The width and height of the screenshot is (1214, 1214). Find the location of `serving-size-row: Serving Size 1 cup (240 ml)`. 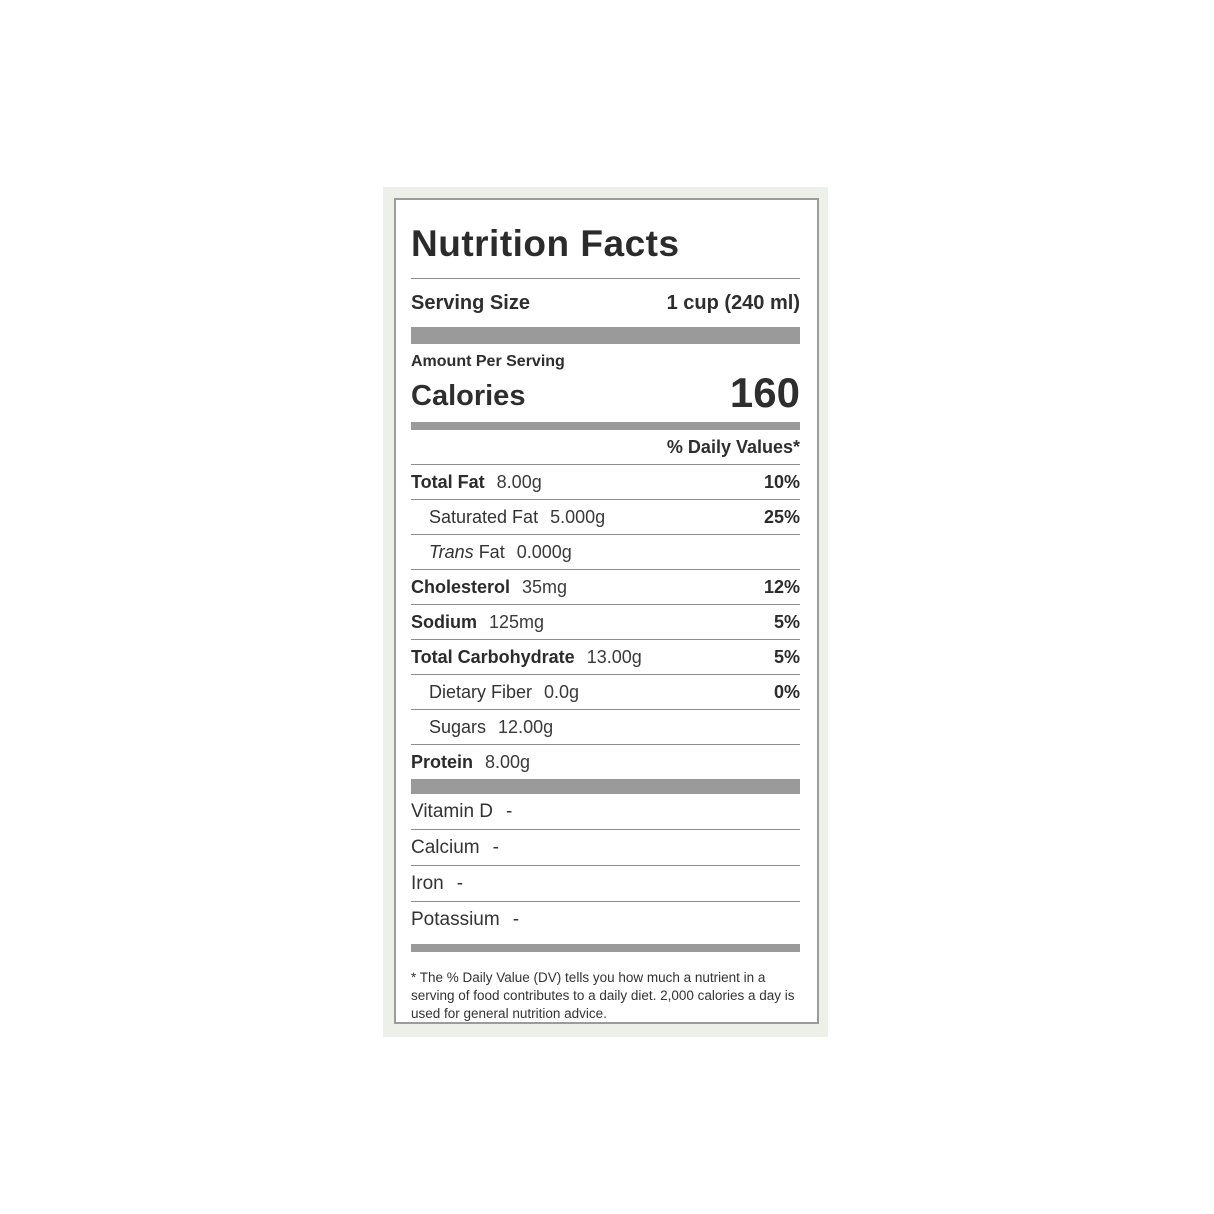

serving-size-row: Serving Size 1 cup (240 ml) is located at coordinates (605, 303).